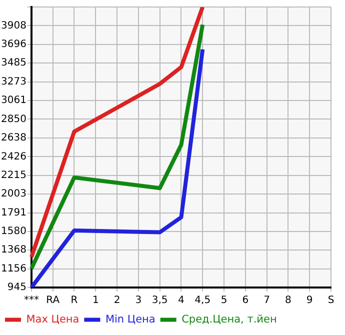 The width and height of the screenshot is (345, 335). What do you see at coordinates (130, 319) in the screenshot?
I see `legend-label: Min Цена` at bounding box center [130, 319].